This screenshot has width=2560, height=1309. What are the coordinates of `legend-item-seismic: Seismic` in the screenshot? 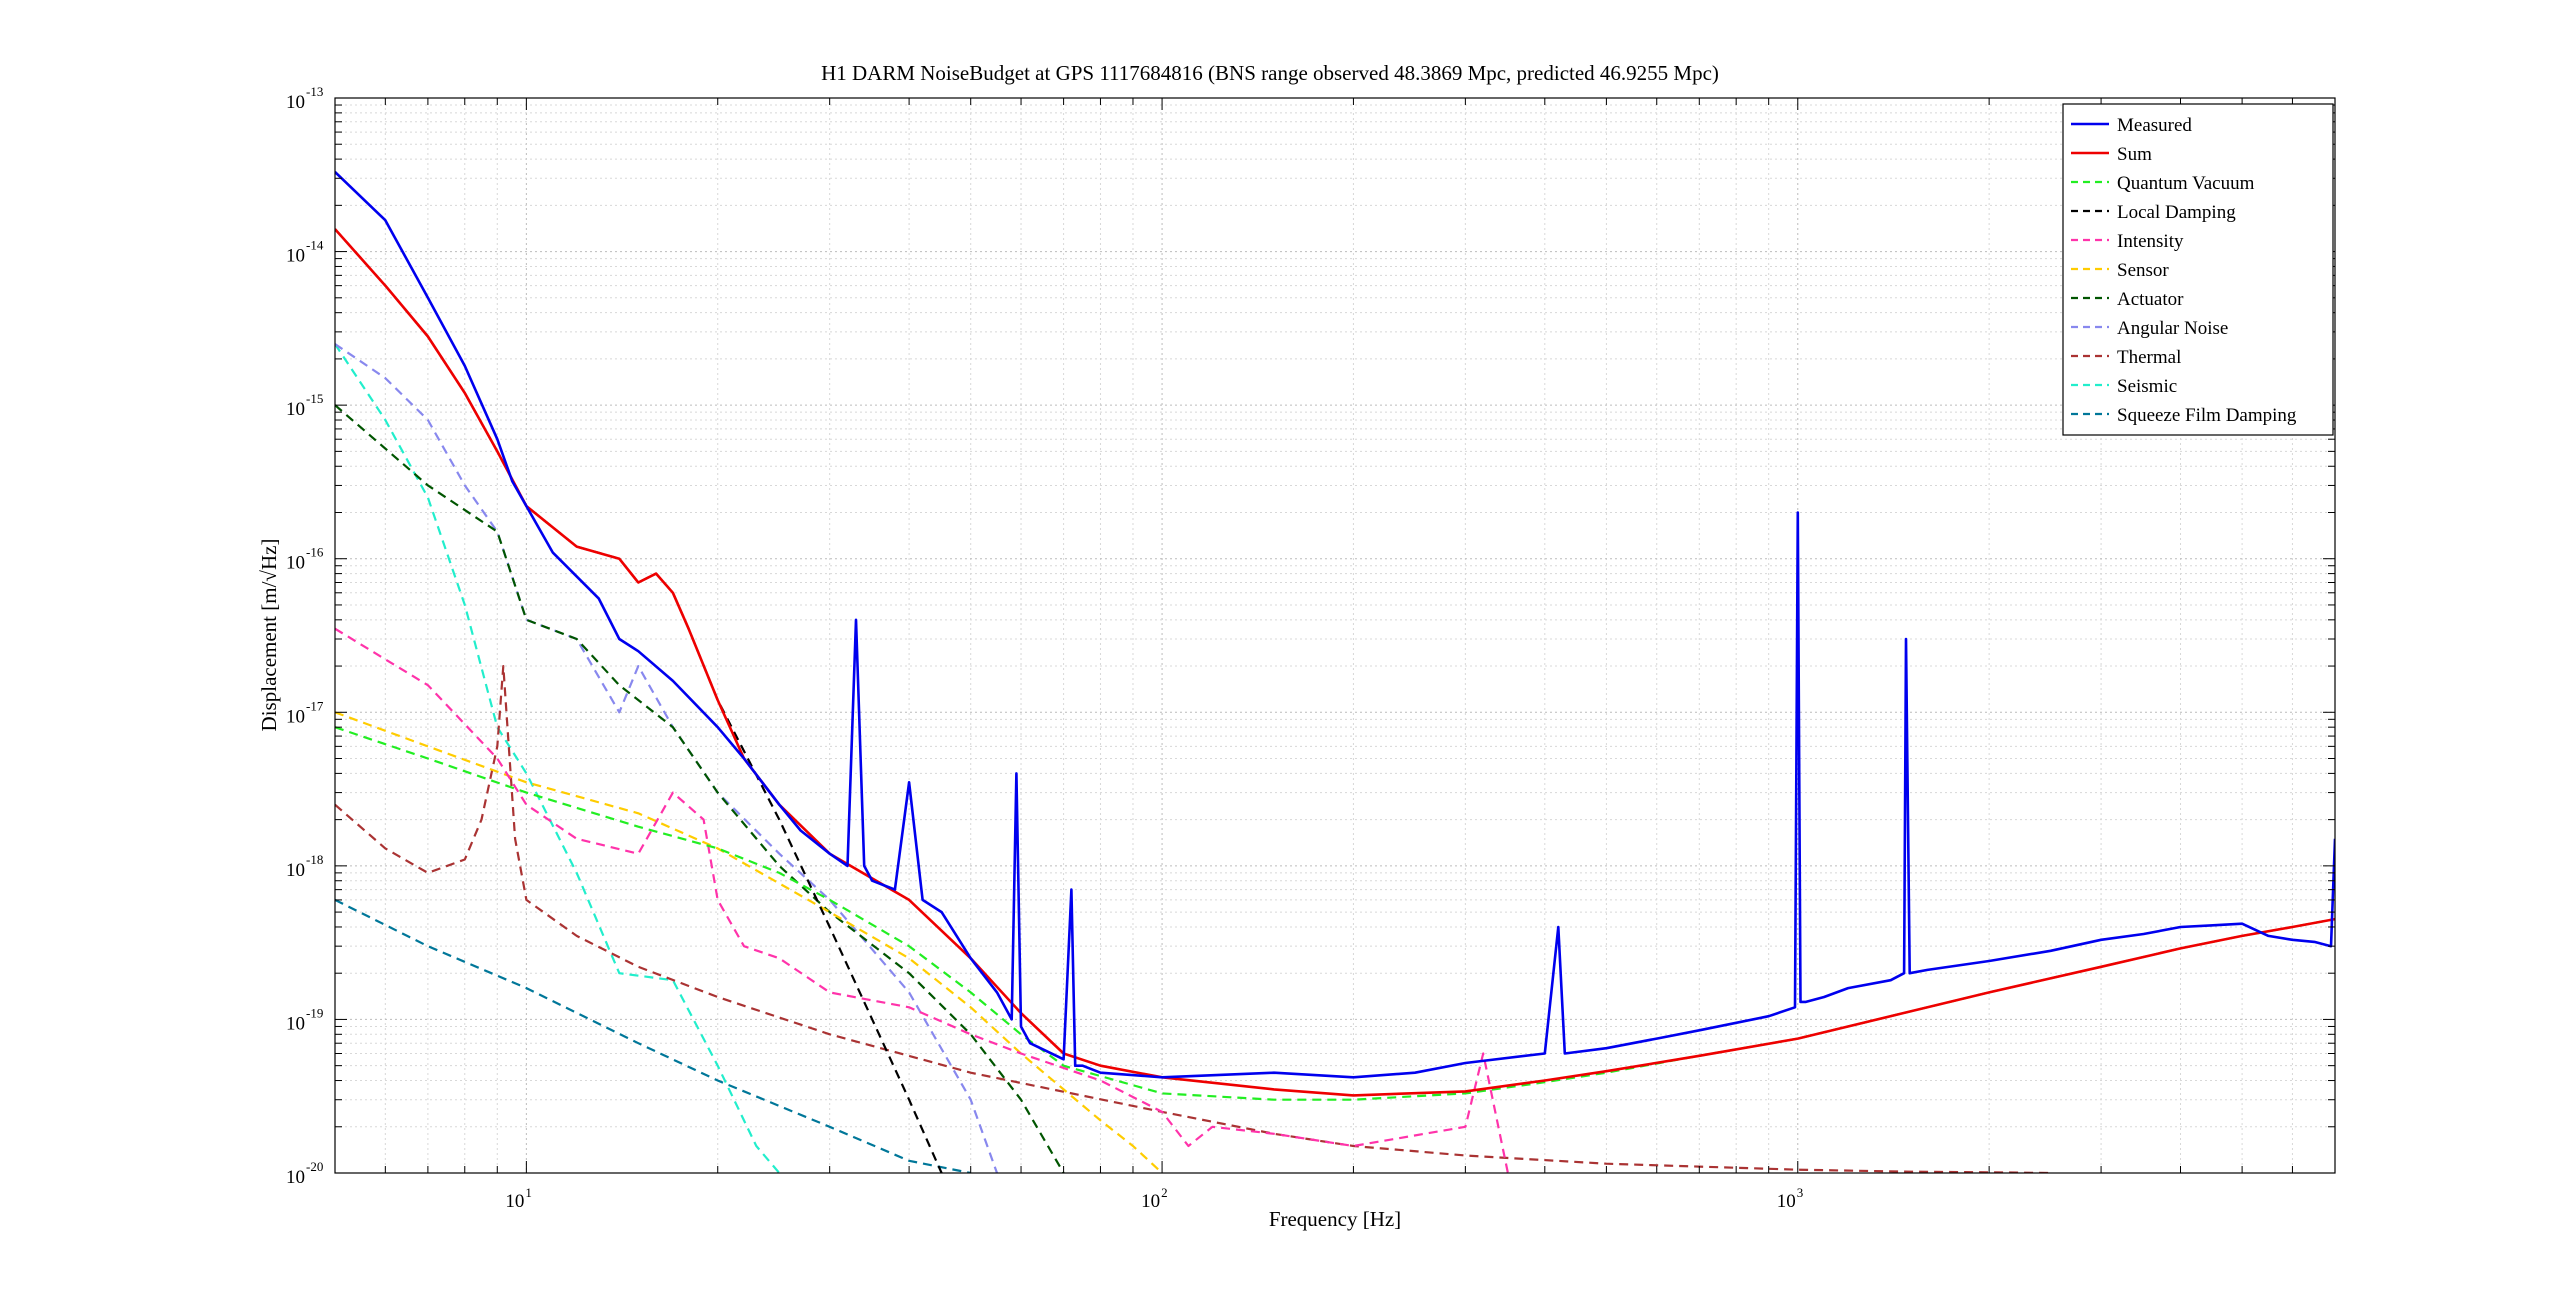 It's located at (2124, 386).